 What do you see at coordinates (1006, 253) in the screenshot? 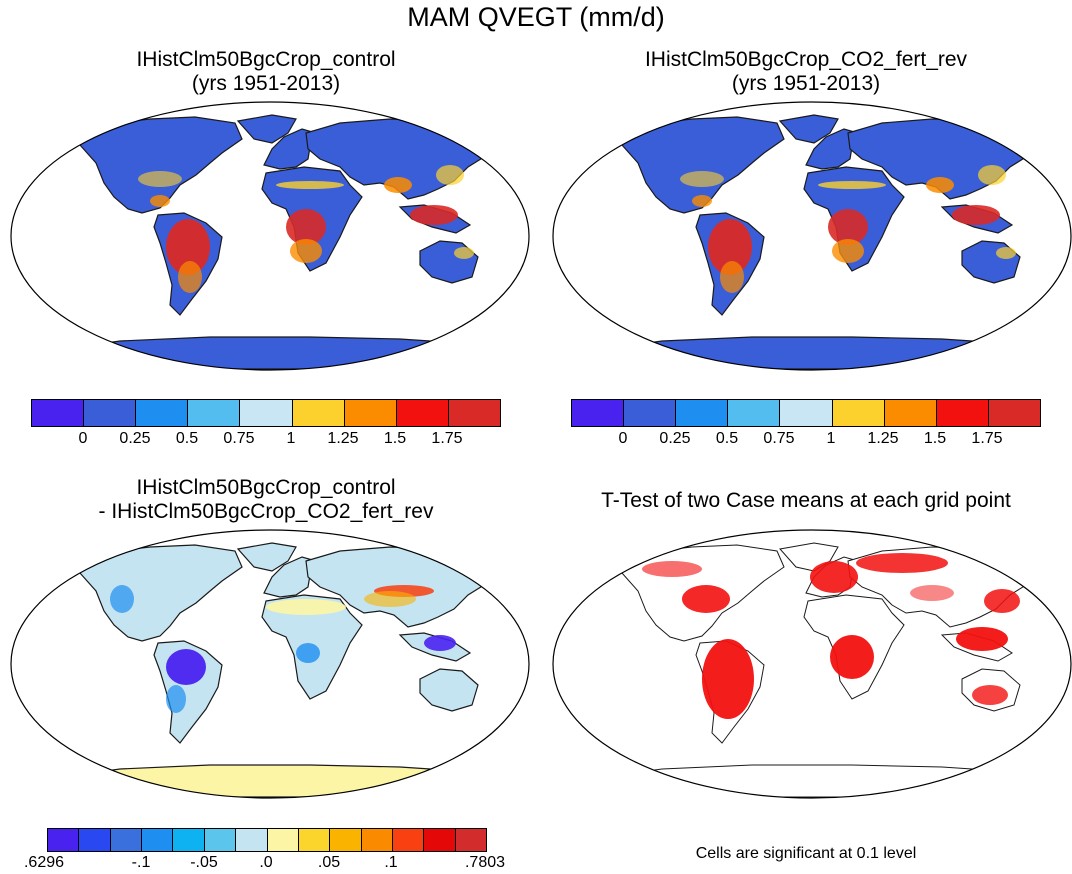
I see `australia-edge` at bounding box center [1006, 253].